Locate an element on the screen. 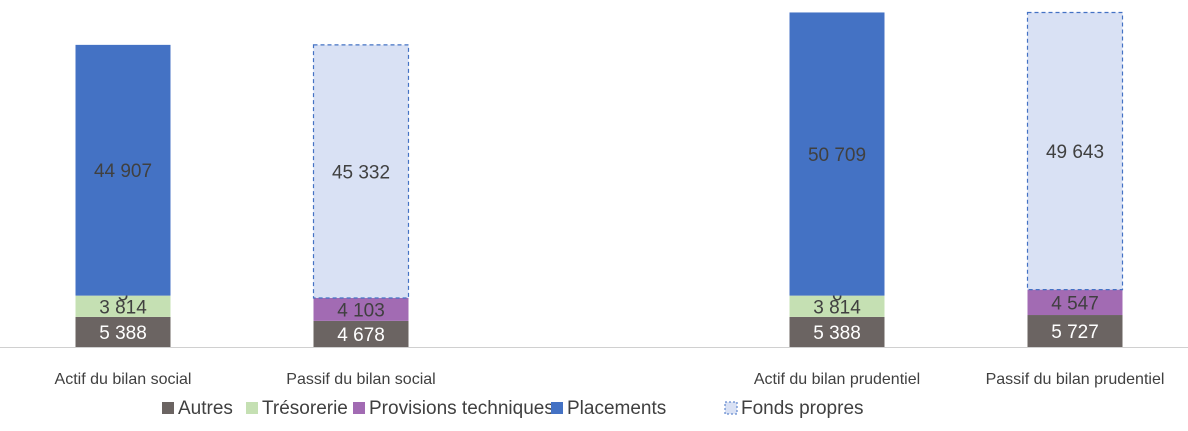  category-label-passif-du-bilan-social: Passif du bilan social is located at coordinates (360, 379).